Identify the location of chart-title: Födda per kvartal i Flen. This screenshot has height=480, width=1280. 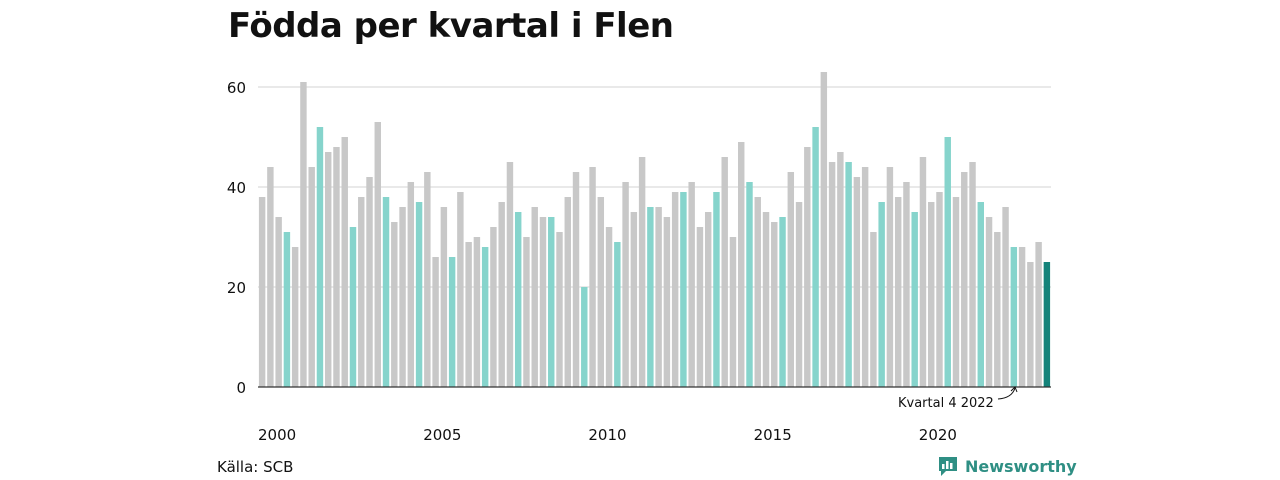
(451, 26).